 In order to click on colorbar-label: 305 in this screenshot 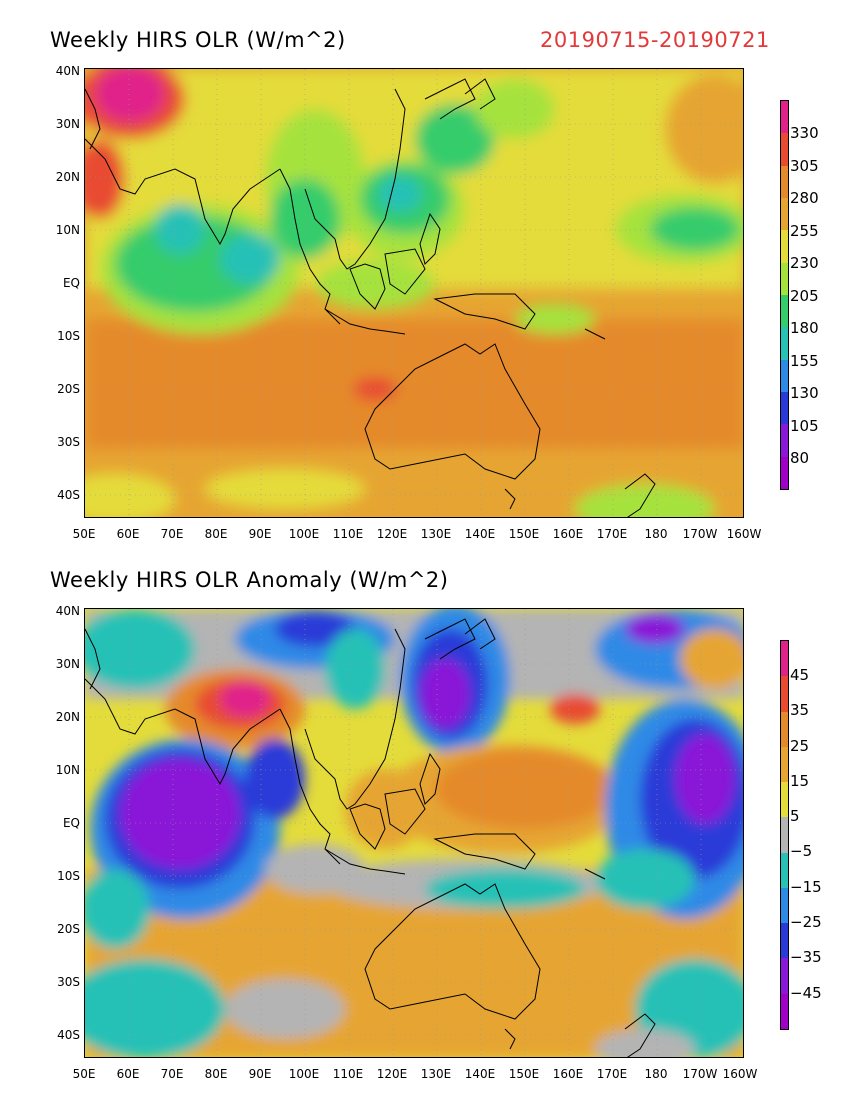, I will do `click(804, 166)`.